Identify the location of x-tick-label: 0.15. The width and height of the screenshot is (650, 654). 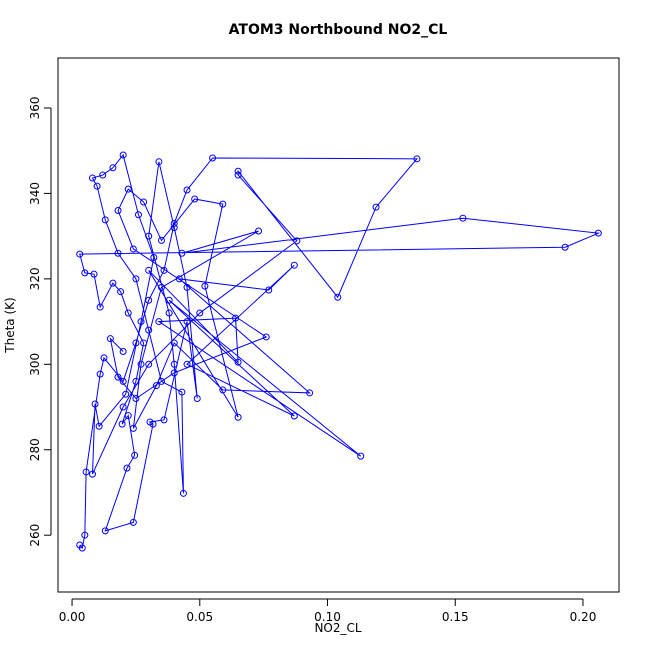
(455, 617).